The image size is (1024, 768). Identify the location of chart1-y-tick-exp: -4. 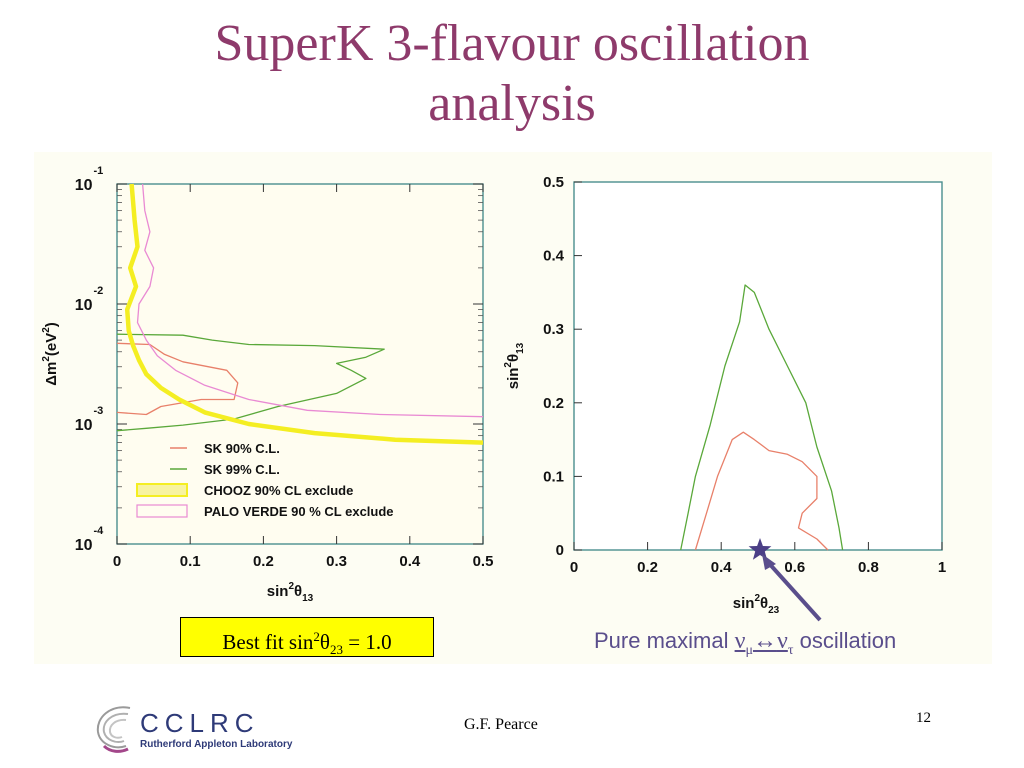
(99, 531).